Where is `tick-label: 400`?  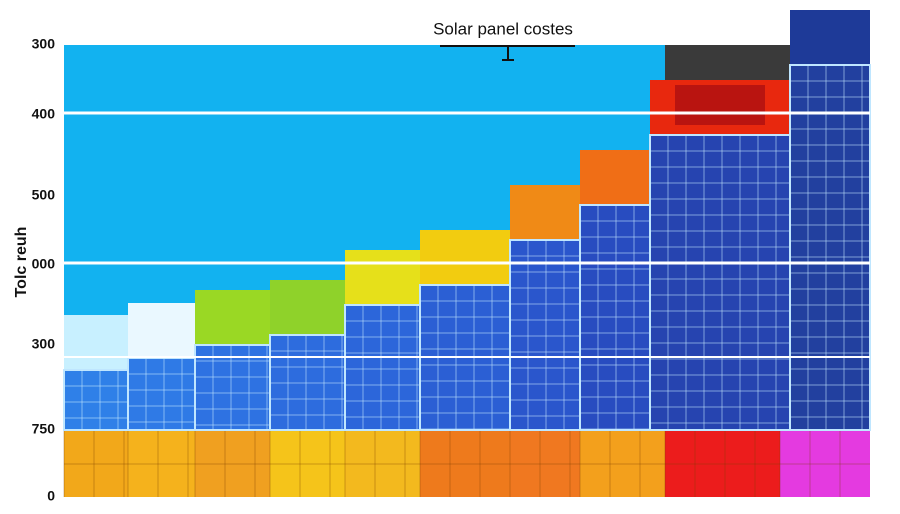
tick-label: 400 is located at coordinates (44, 114).